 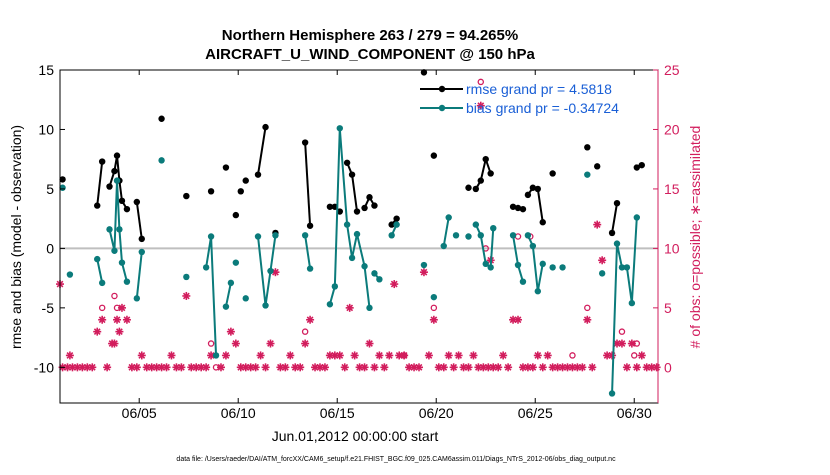 I want to click on x-tick-label: 06/20, so click(x=436, y=413).